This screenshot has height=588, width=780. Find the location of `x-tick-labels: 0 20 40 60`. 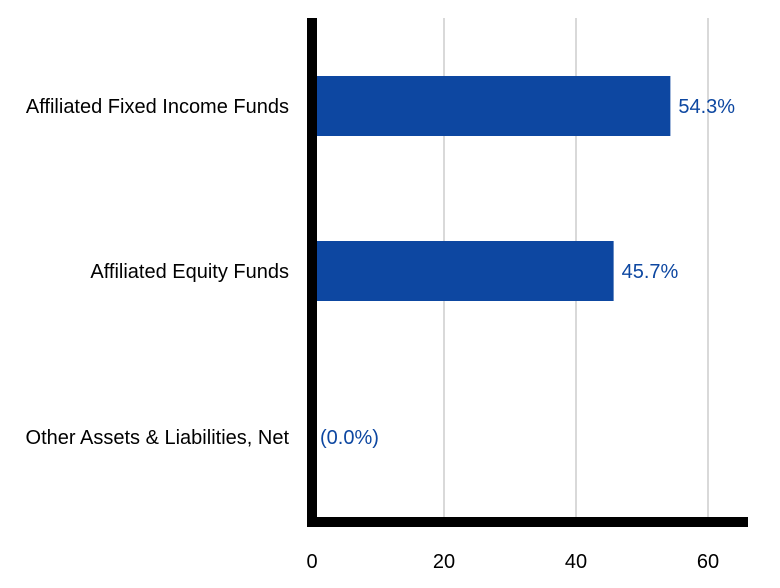

x-tick-labels: 0 20 40 60 is located at coordinates (512, 562).